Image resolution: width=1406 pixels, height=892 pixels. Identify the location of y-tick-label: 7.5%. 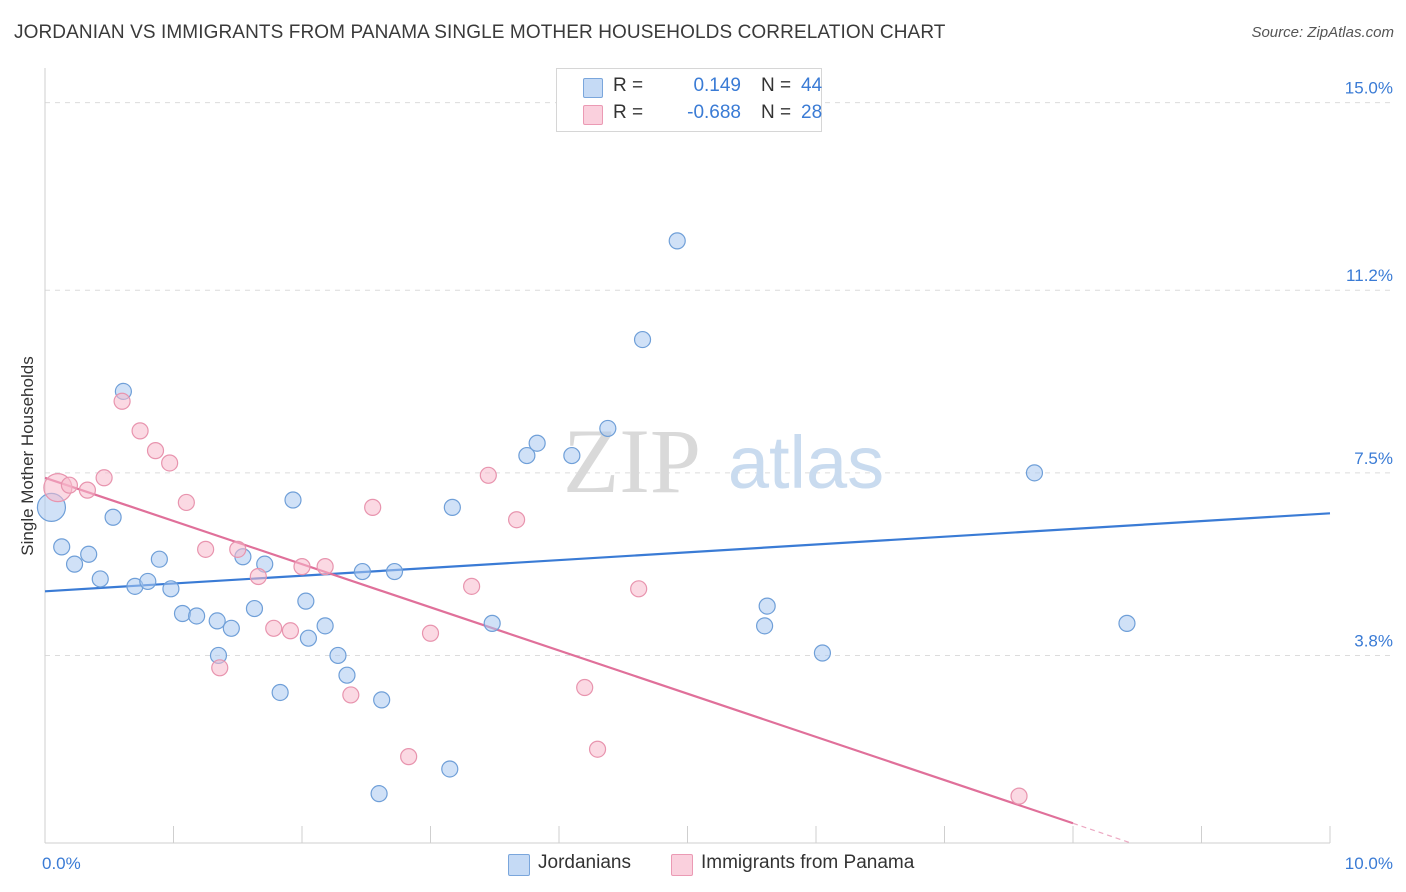
(1373, 458).